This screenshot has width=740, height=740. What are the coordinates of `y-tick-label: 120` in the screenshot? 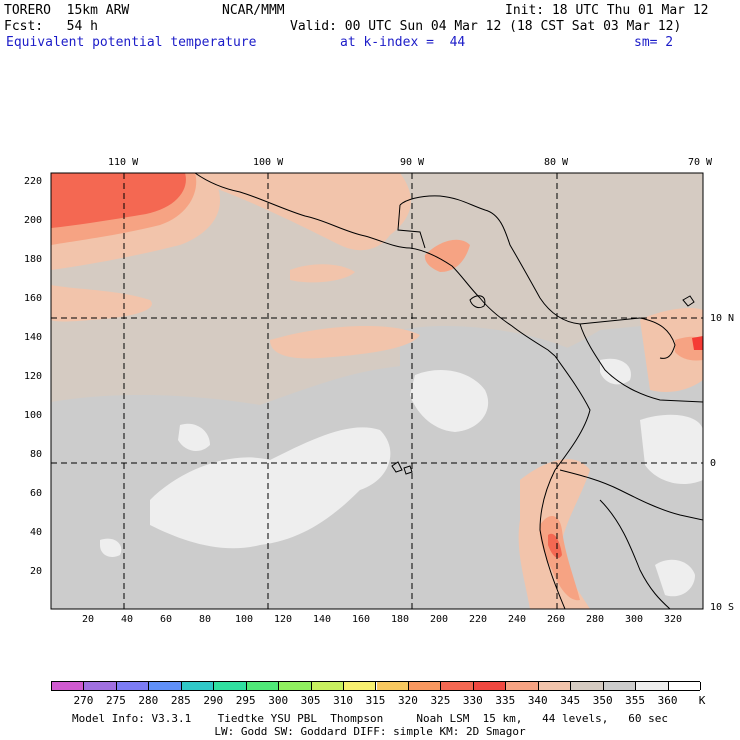 It's located at (33, 376).